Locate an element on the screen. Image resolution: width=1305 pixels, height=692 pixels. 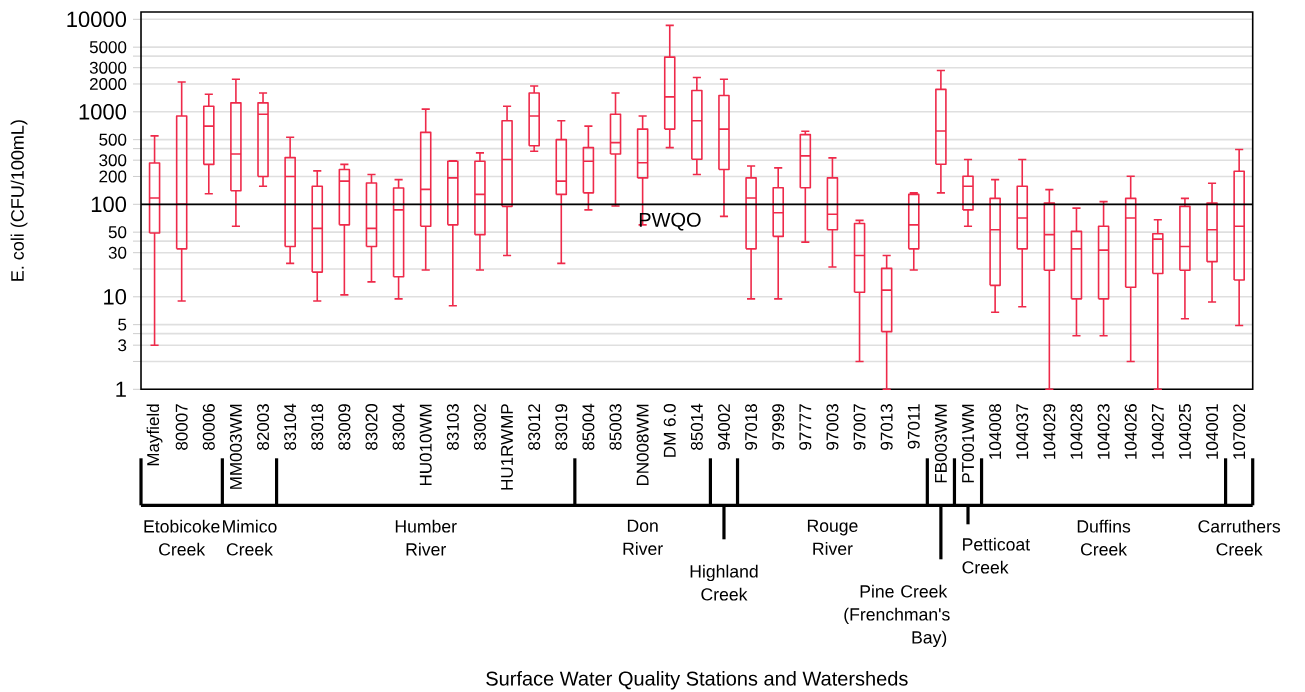
y-tick-label: 3000 is located at coordinates (108, 67).